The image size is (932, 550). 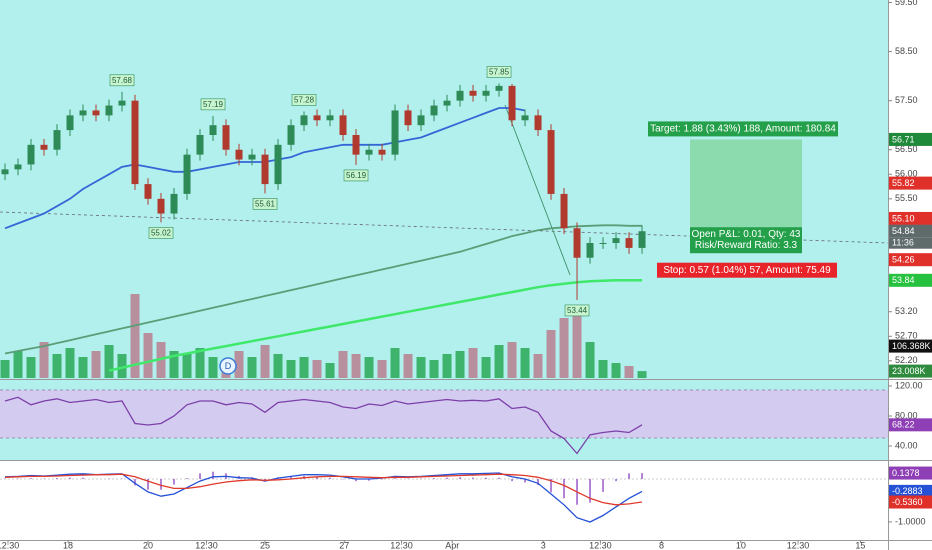 What do you see at coordinates (356, 175) in the screenshot?
I see `low-label: 56.19` at bounding box center [356, 175].